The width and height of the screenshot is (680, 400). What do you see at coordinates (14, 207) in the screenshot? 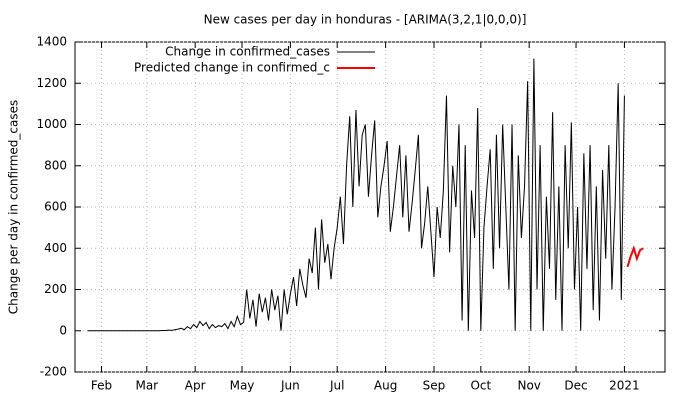
I see `y-axis-label: Change per day in confirmed_cases` at bounding box center [14, 207].